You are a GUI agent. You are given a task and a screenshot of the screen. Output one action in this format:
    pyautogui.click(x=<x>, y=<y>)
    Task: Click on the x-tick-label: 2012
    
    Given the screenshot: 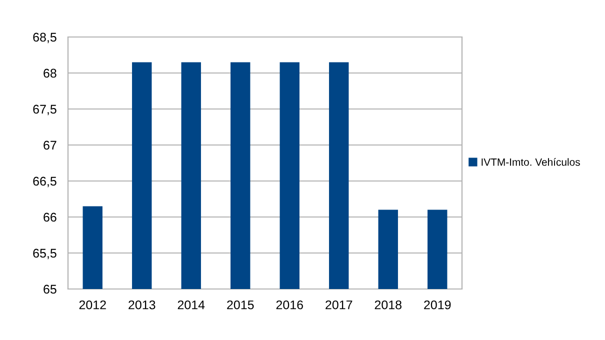 What is the action you would take?
    pyautogui.click(x=92, y=305)
    